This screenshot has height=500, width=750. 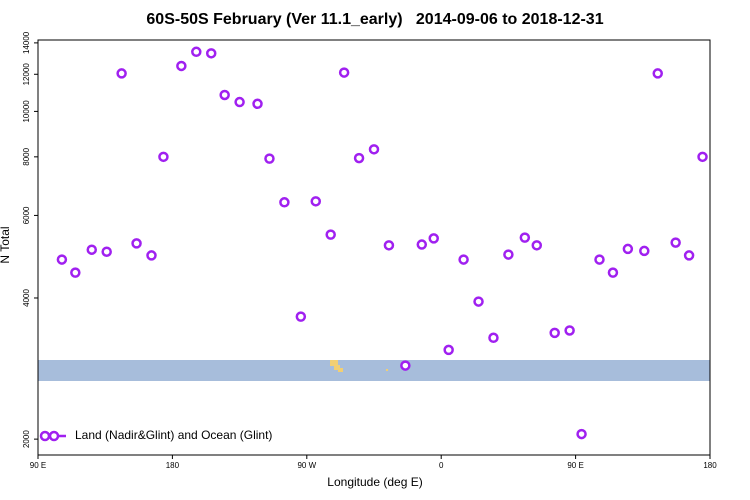 I want to click on y-tick-label: 12000, so click(x=26, y=74).